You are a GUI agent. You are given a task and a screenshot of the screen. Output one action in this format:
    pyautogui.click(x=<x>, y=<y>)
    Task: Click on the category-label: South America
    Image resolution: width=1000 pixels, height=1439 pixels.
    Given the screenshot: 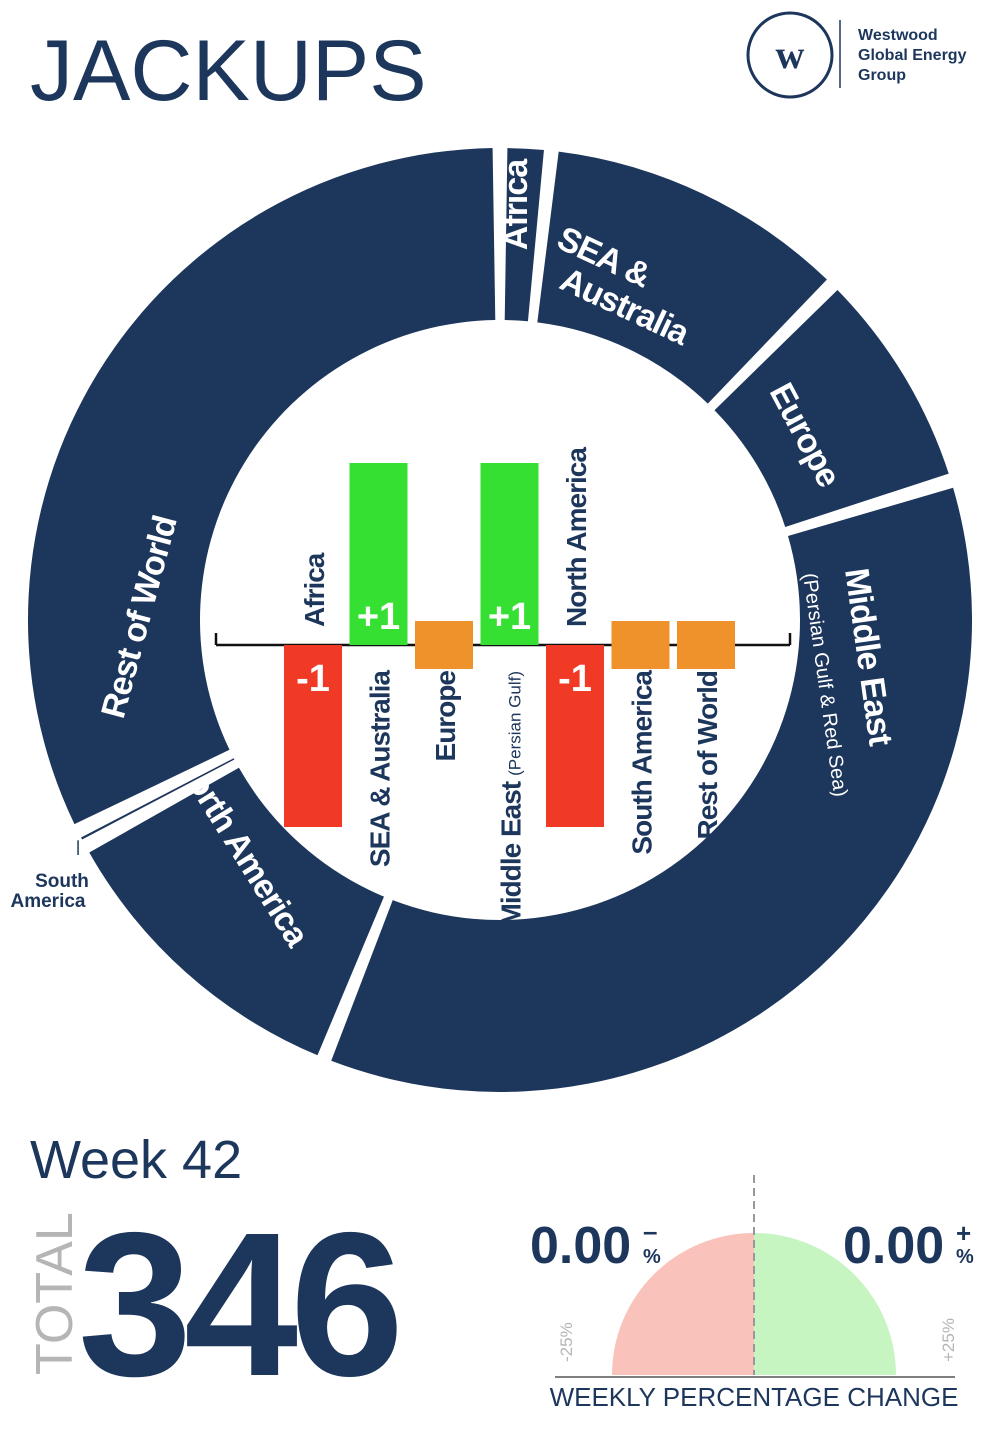 What is the action you would take?
    pyautogui.click(x=642, y=762)
    